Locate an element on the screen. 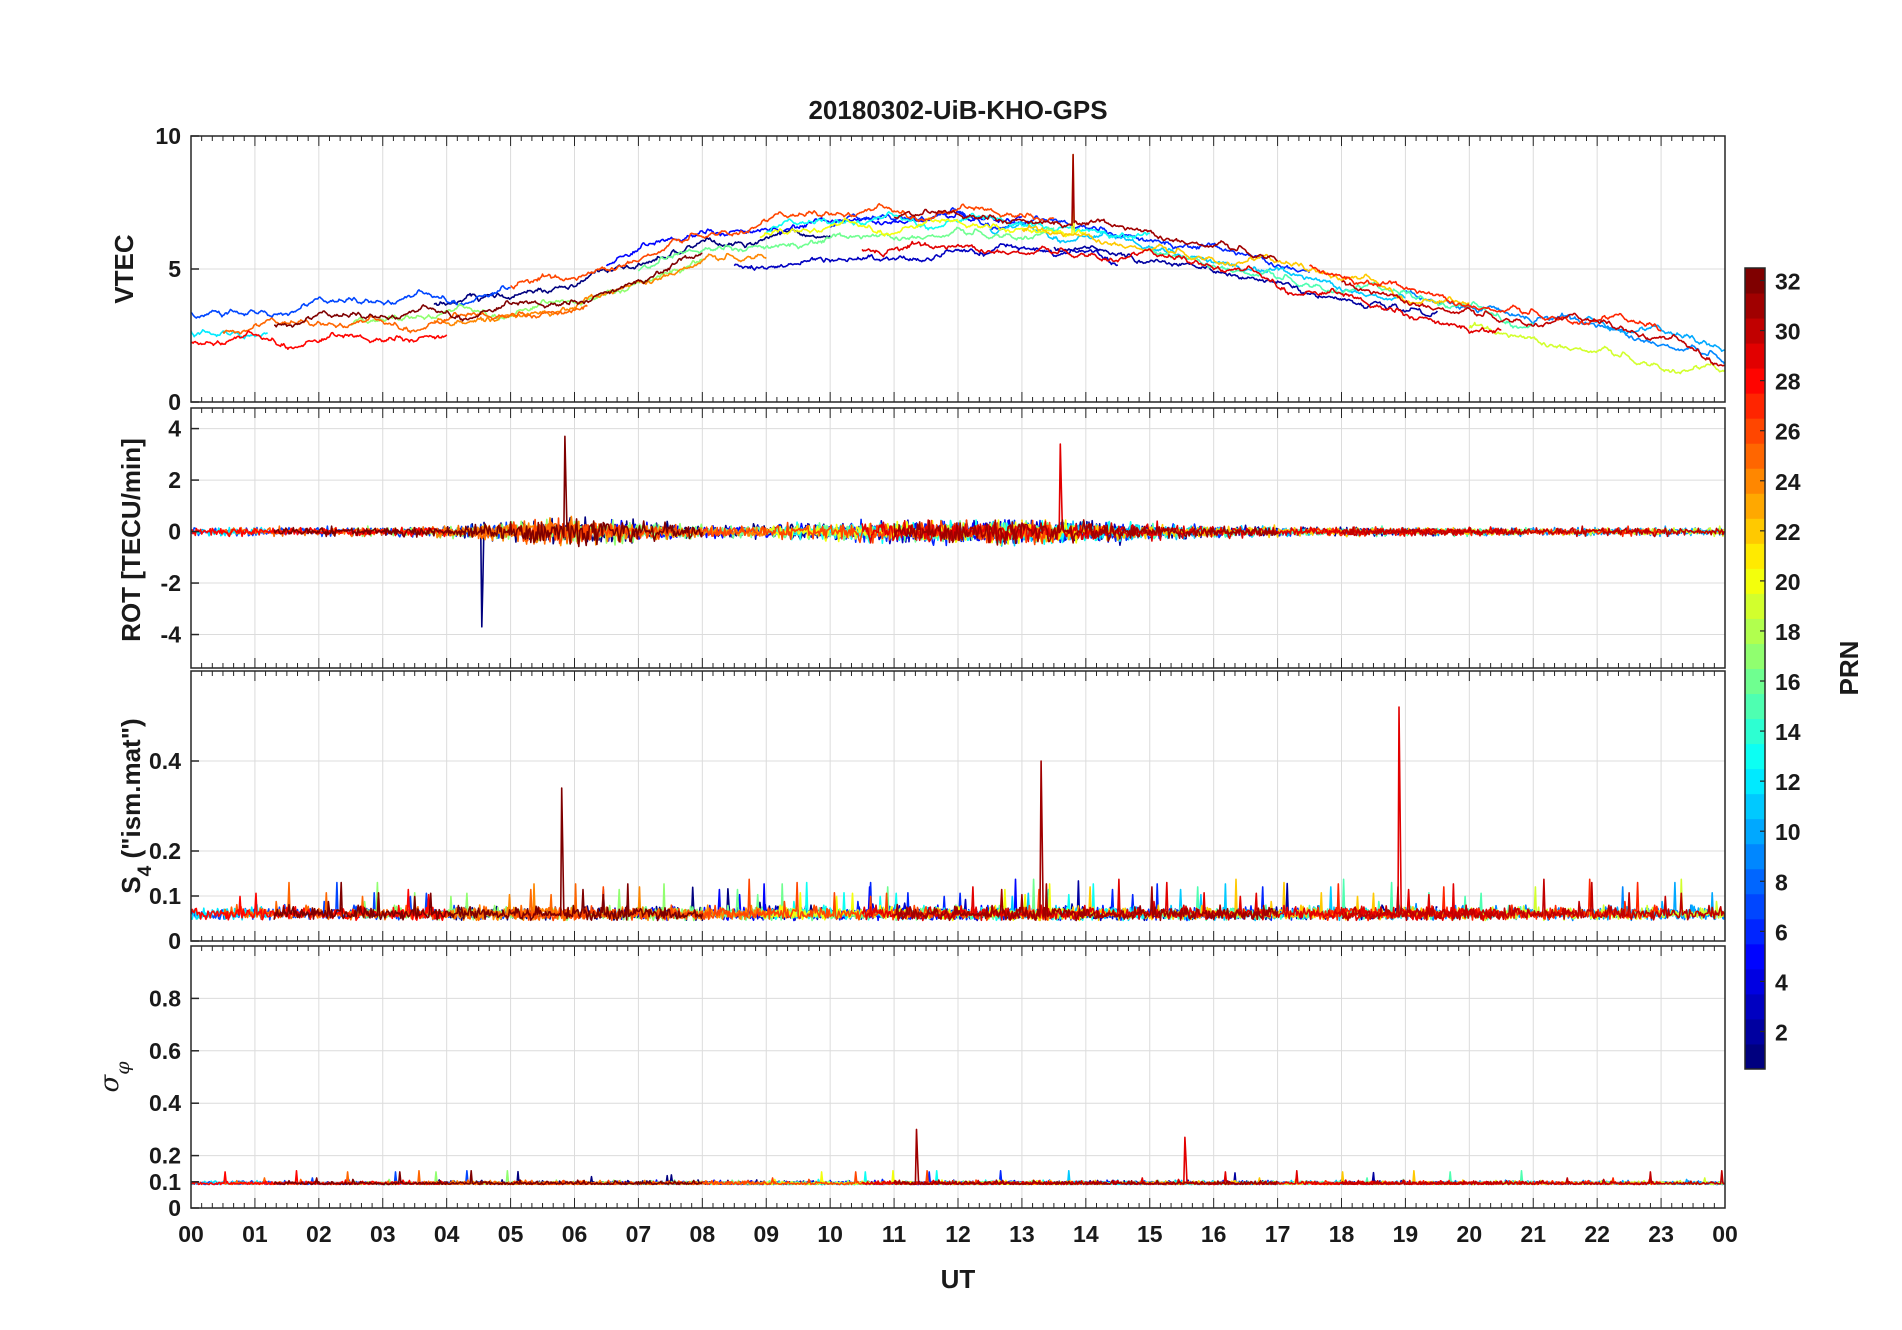  x-tick-label: 01 is located at coordinates (255, 1234).